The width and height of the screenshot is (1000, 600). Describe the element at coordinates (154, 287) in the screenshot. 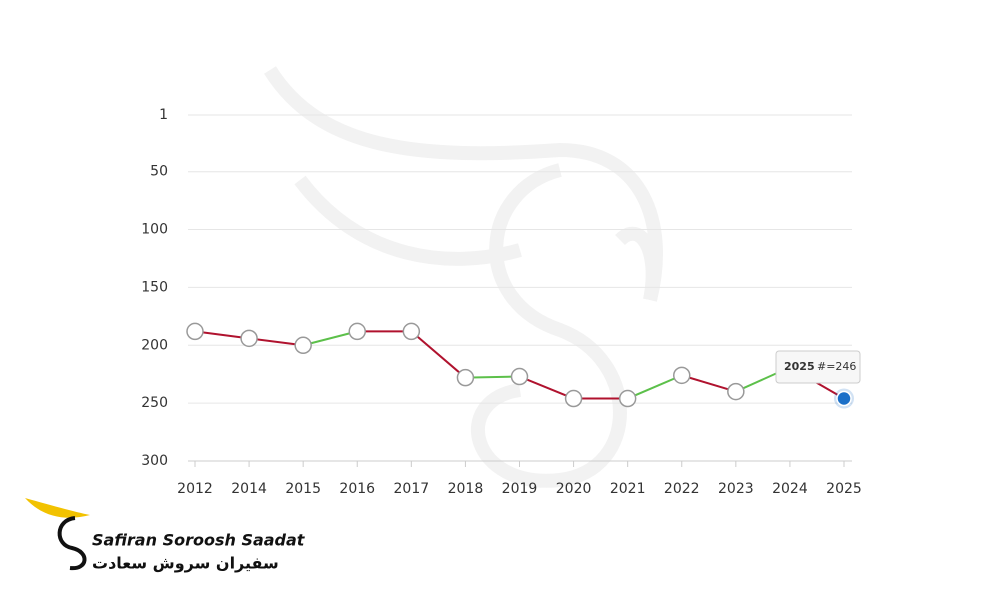

I see `y-tick-label: 150` at that location.